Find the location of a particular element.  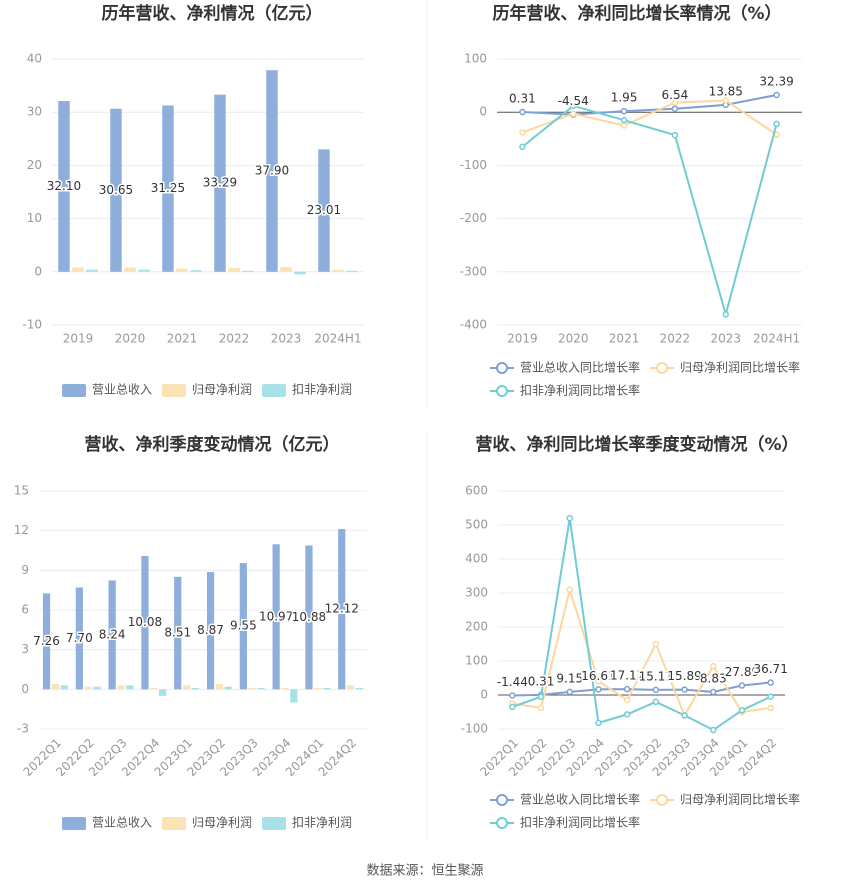

data-label: 33.29 is located at coordinates (220, 183).